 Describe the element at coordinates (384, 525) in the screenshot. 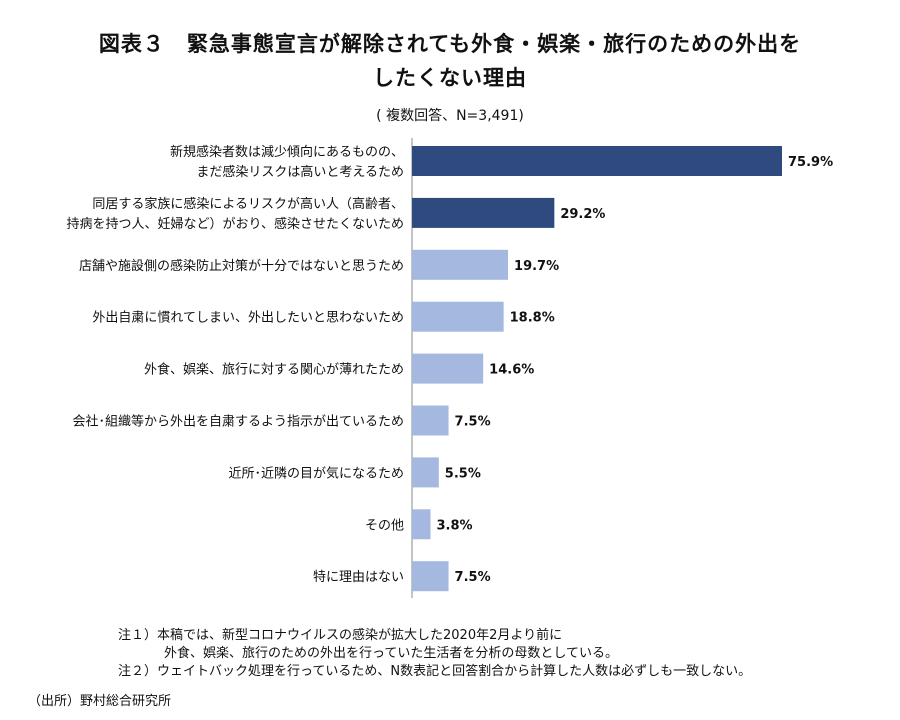

I see `category-label: その他` at that location.